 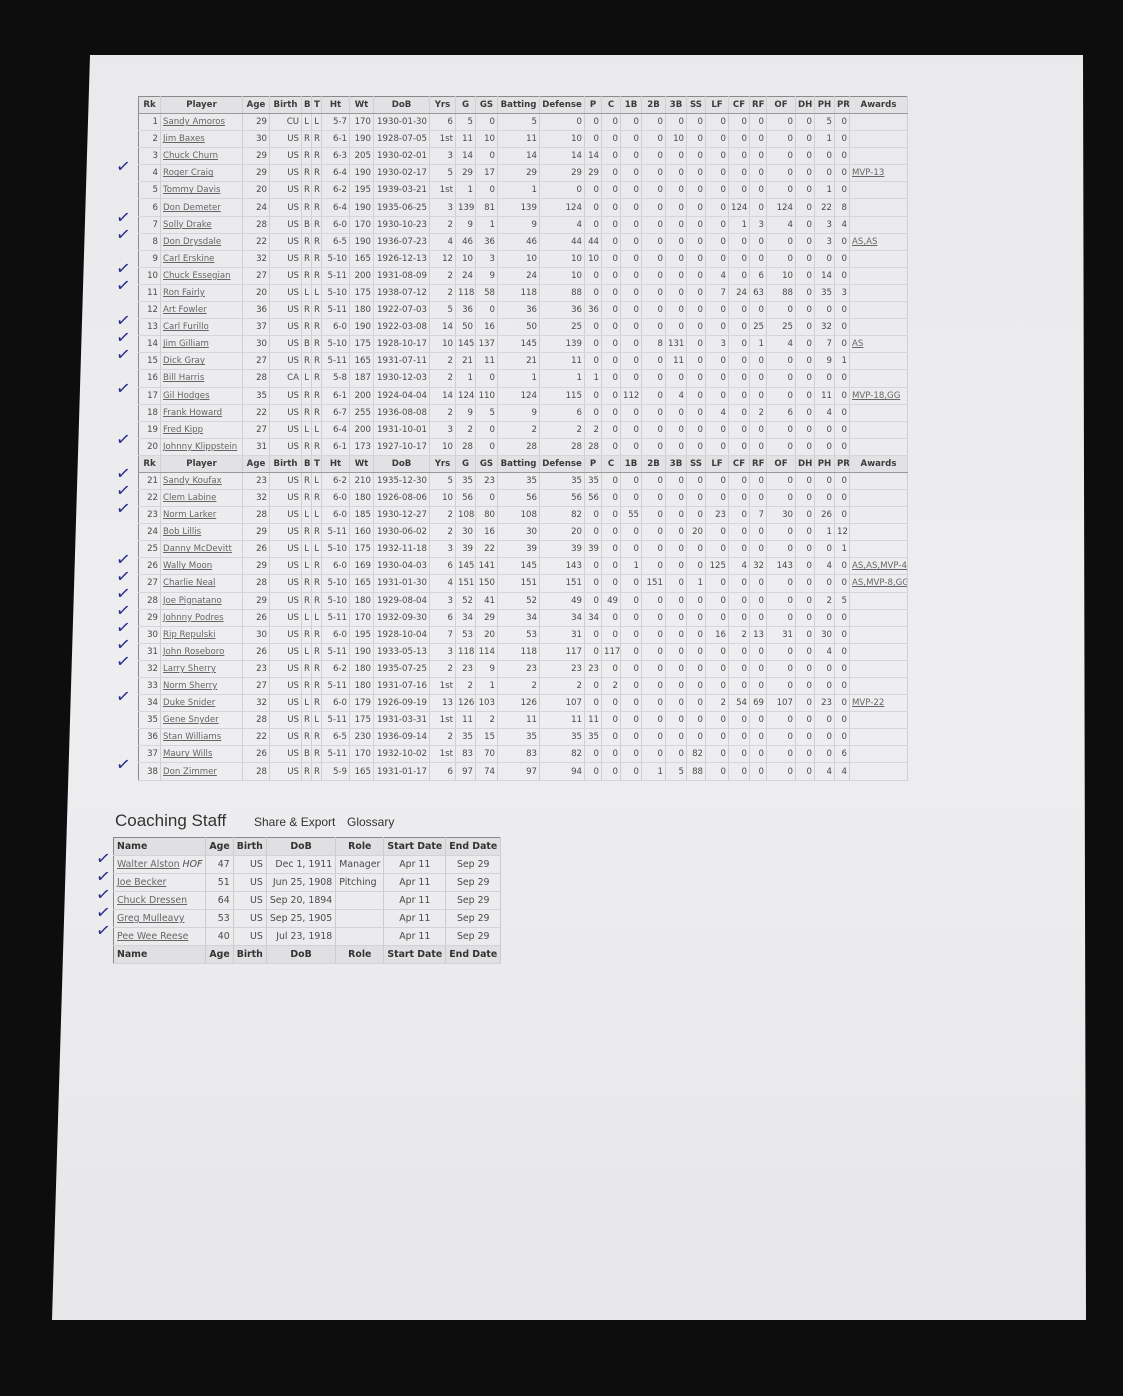 What do you see at coordinates (865, 241) in the screenshot?
I see `awards-link: AS,AS` at bounding box center [865, 241].